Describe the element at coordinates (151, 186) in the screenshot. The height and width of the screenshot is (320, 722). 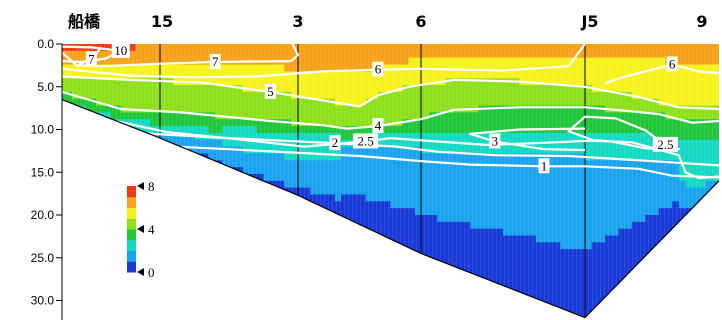
I see `colorbar-tick-label: 8` at that location.